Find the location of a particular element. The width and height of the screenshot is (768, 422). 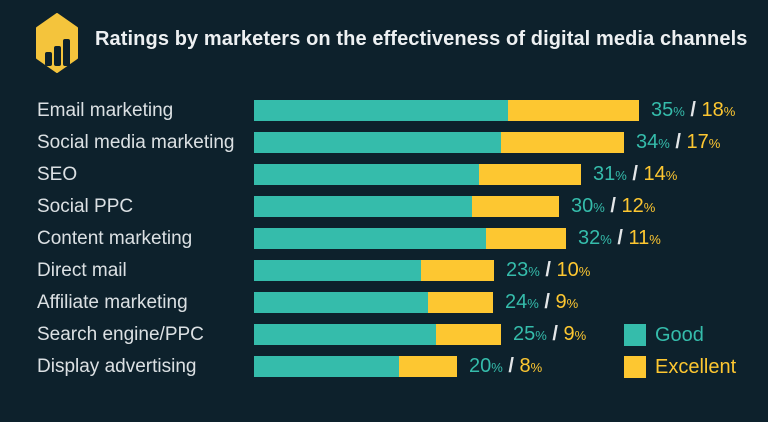

category-label: Search engine/PPC is located at coordinates (120, 334).